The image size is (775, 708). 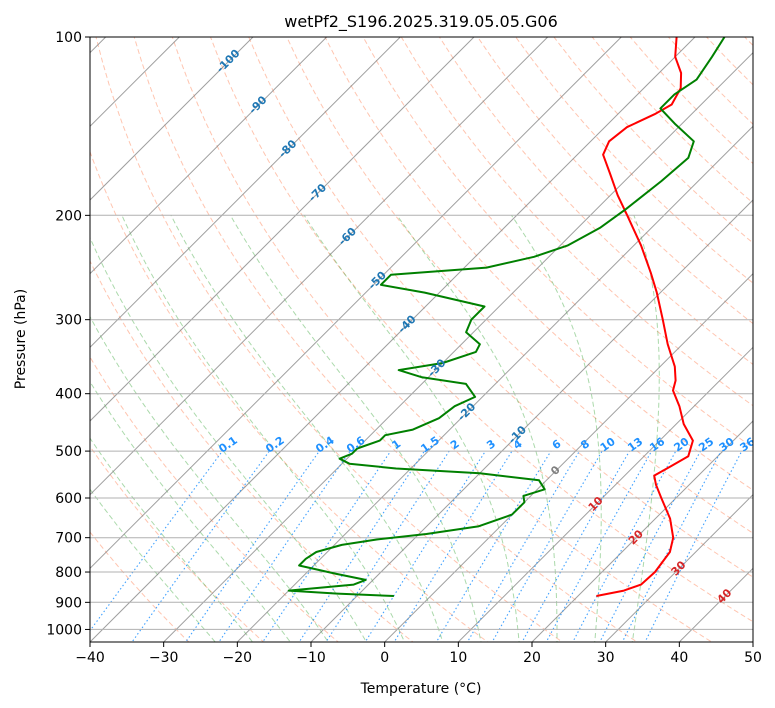 I want to click on y-axis: 100 200 300 400 500 600 700 800 900 1000, so click(x=68, y=334).